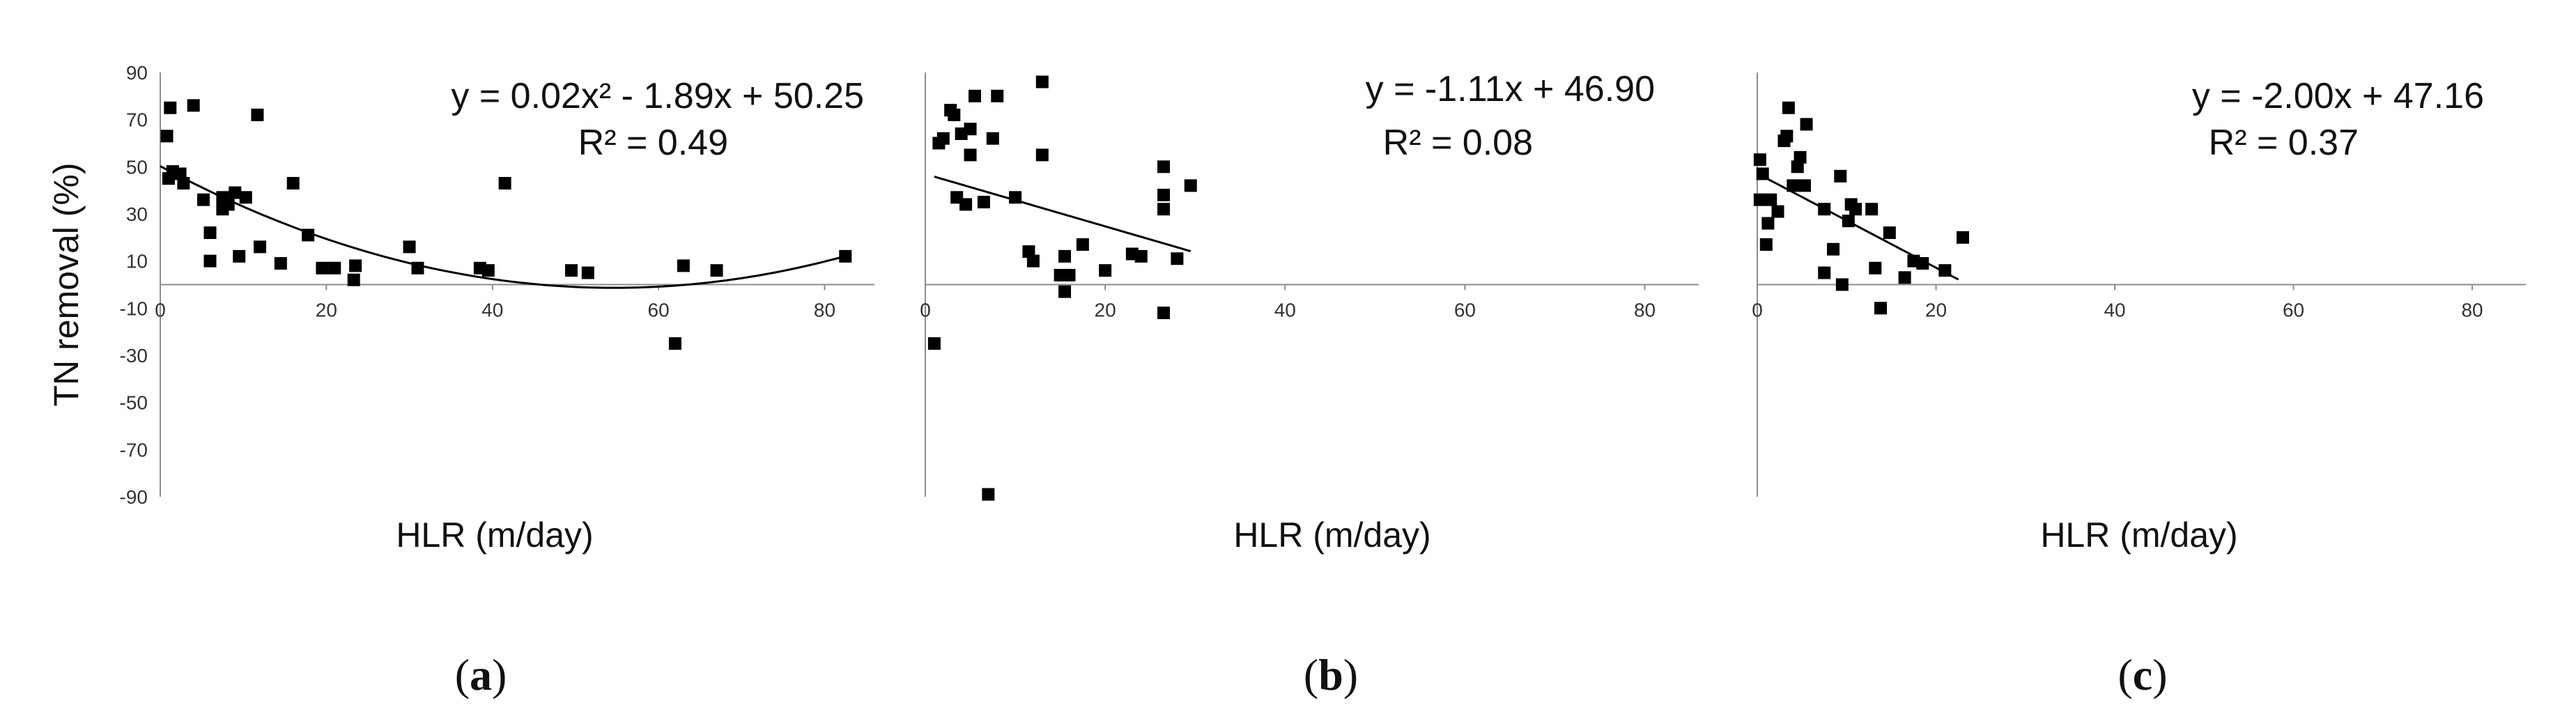  Describe the element at coordinates (1510, 89) in the screenshot. I see `trend-equation: y = -1.11x + 46.90` at that location.